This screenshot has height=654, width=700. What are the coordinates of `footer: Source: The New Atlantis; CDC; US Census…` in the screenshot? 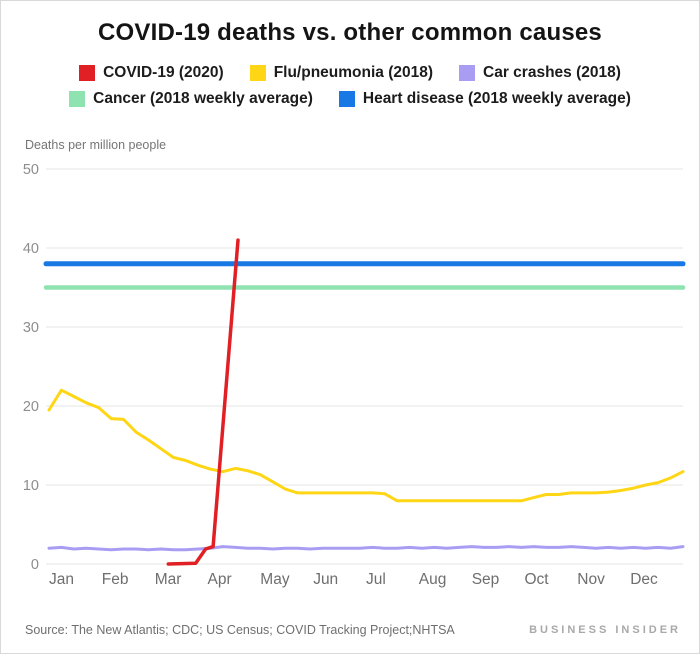 It's located at (353, 630).